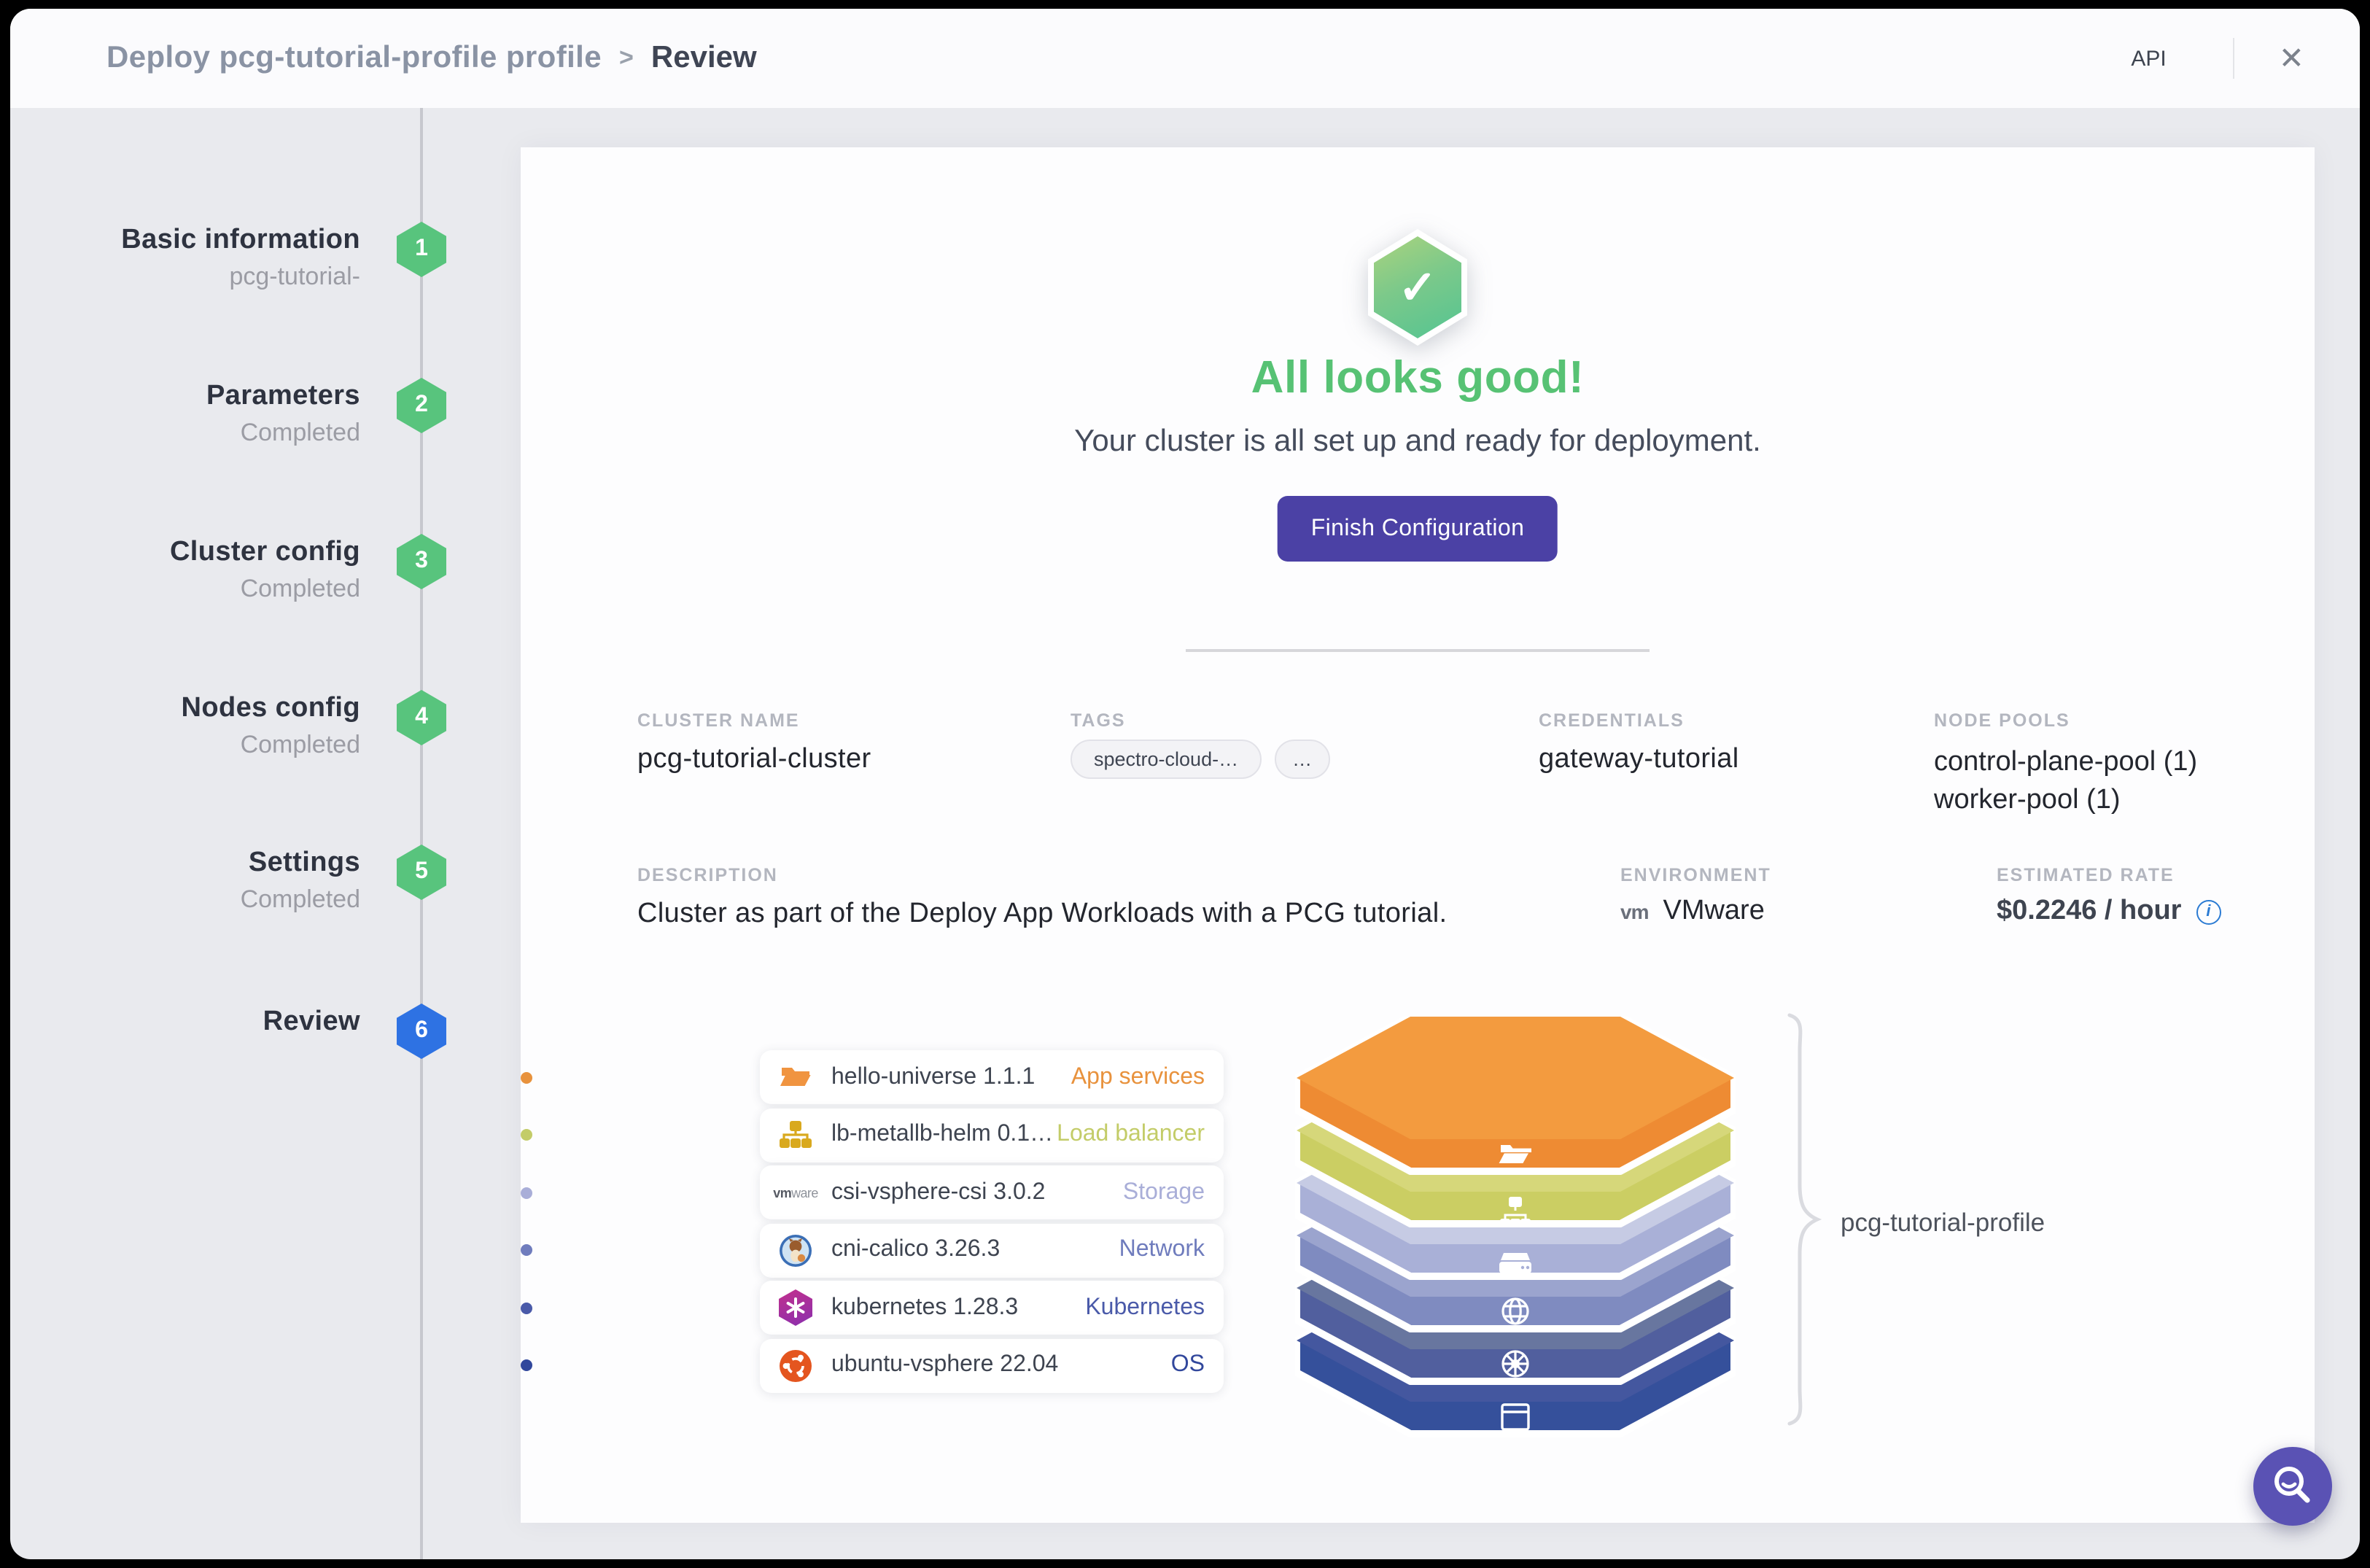 The image size is (2370, 1568). I want to click on finish-configuration-button: Finish Configuration, so click(1417, 529).